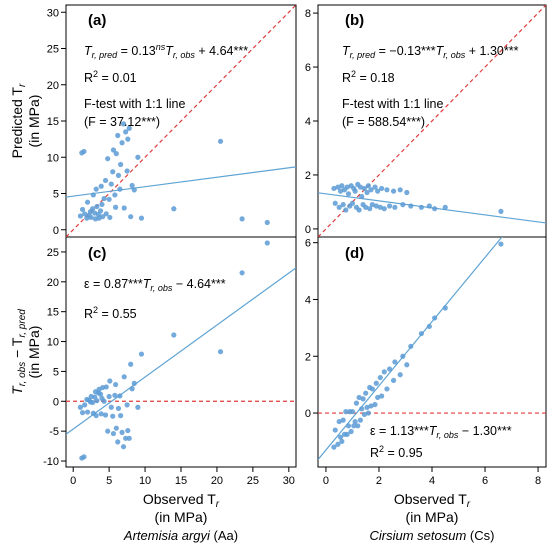 Image resolution: width=550 pixels, height=549 pixels. I want to click on panel-c-x-tick-label: 5, so click(109, 481).